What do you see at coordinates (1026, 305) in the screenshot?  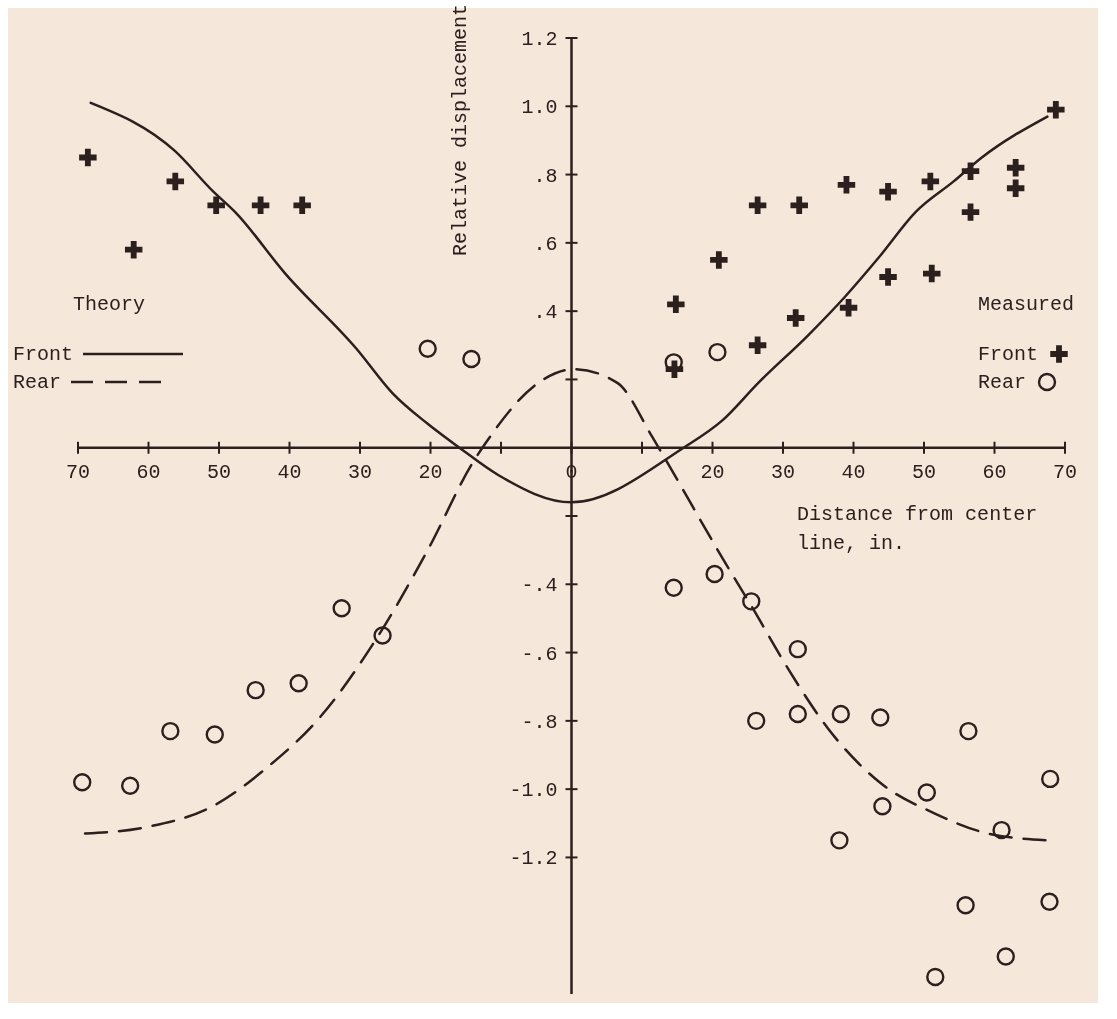 I see `text: Measured` at bounding box center [1026, 305].